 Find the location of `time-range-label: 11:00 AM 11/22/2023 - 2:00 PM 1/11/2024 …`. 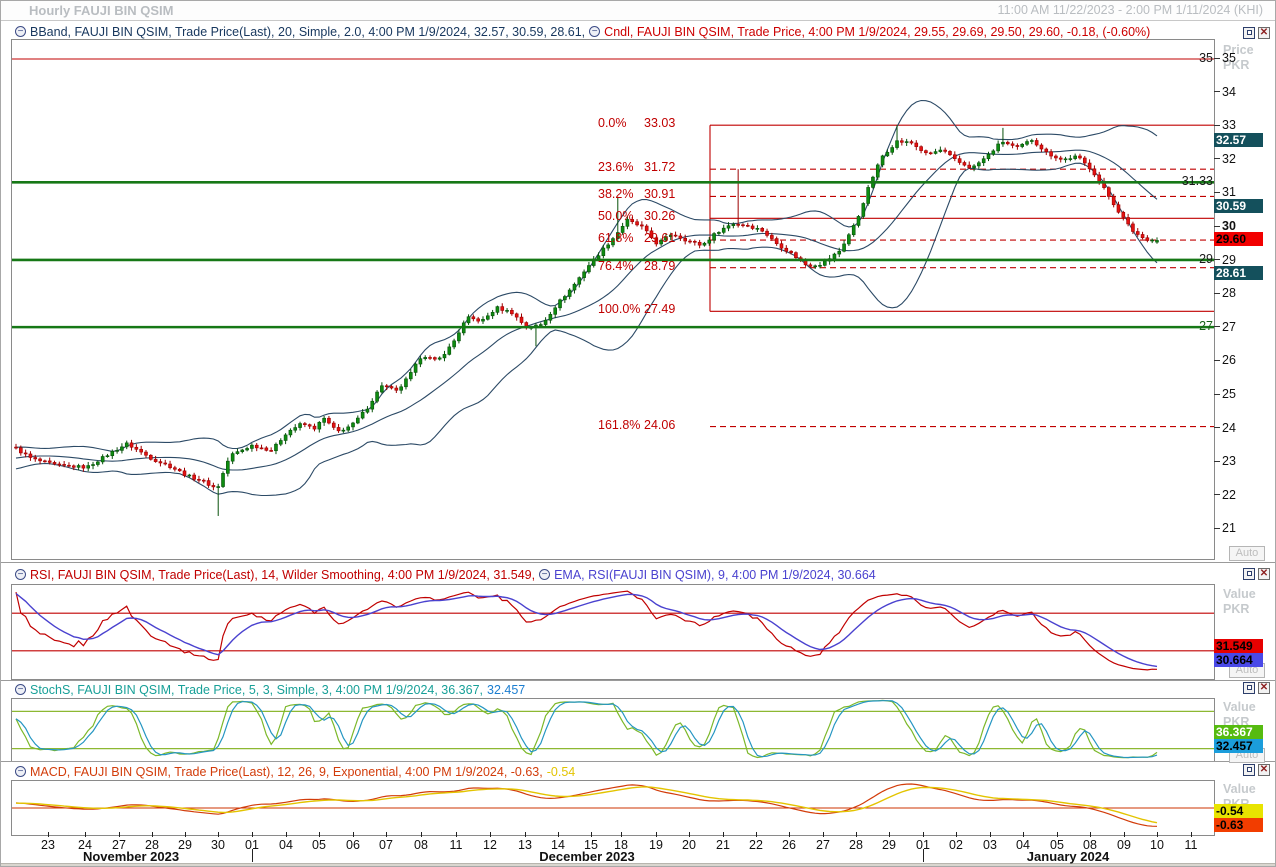

time-range-label: 11:00 AM 11/22/2023 - 2:00 PM 1/11/2024 … is located at coordinates (1130, 10).